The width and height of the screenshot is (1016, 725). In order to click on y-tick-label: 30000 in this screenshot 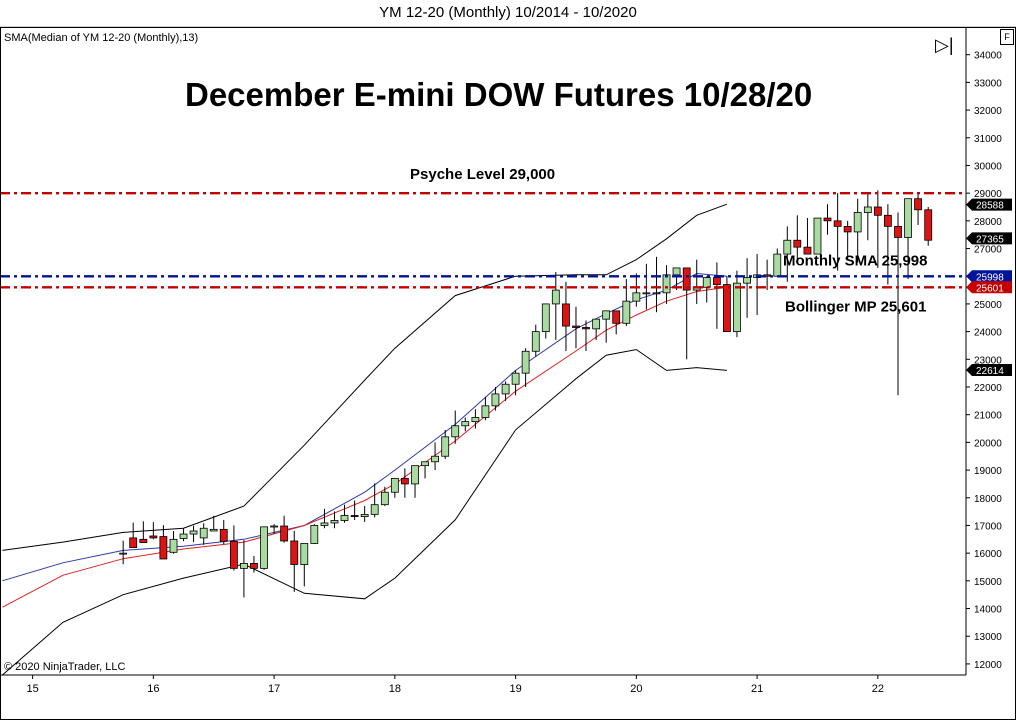, I will do `click(988, 166)`.